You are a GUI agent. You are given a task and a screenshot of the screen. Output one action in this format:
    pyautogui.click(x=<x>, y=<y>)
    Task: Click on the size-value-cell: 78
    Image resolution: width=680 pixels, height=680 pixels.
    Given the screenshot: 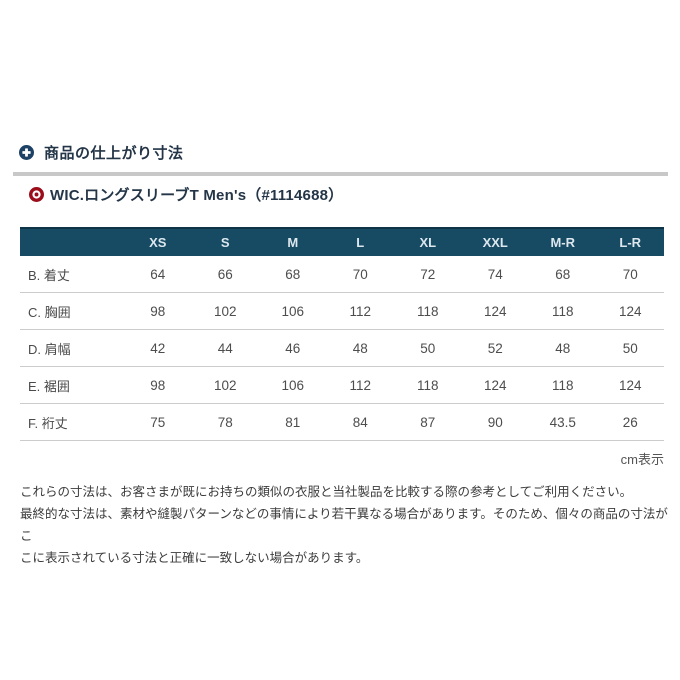 What is the action you would take?
    pyautogui.click(x=225, y=422)
    